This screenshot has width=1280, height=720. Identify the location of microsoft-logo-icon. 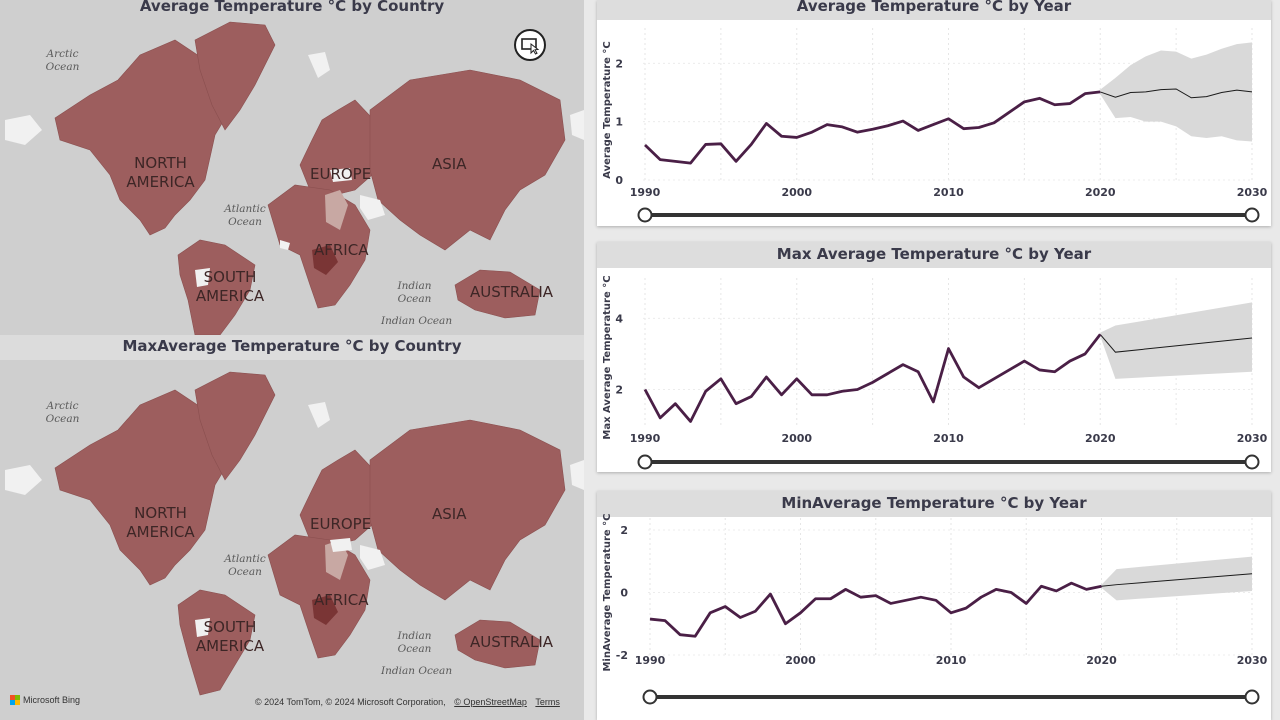
(15, 700).